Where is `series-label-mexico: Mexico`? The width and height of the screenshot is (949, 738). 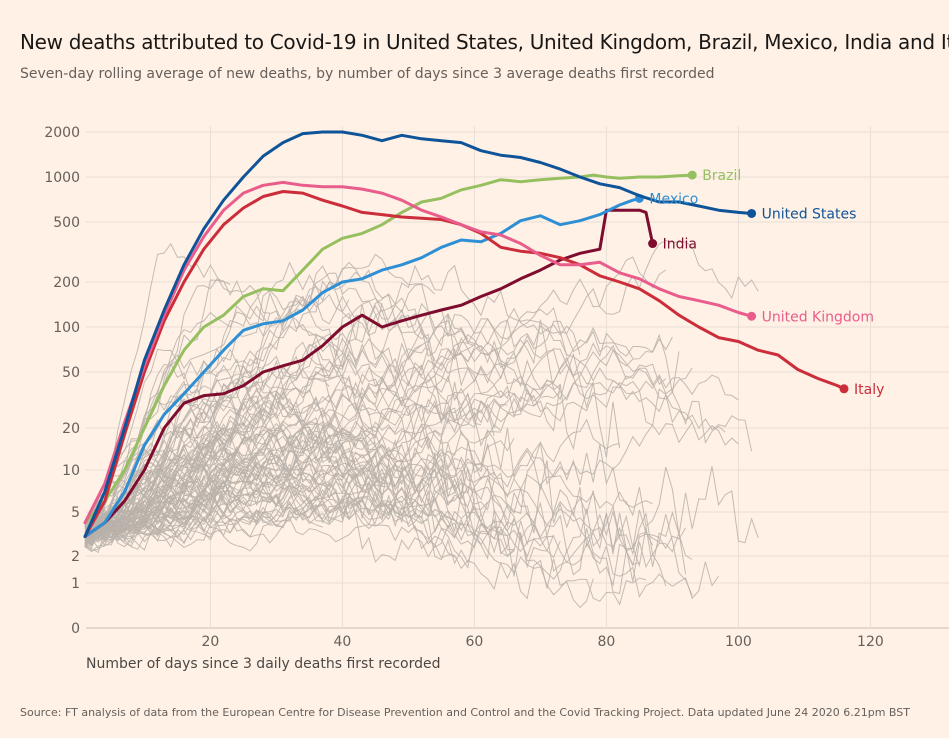 series-label-mexico: Mexico is located at coordinates (673, 199).